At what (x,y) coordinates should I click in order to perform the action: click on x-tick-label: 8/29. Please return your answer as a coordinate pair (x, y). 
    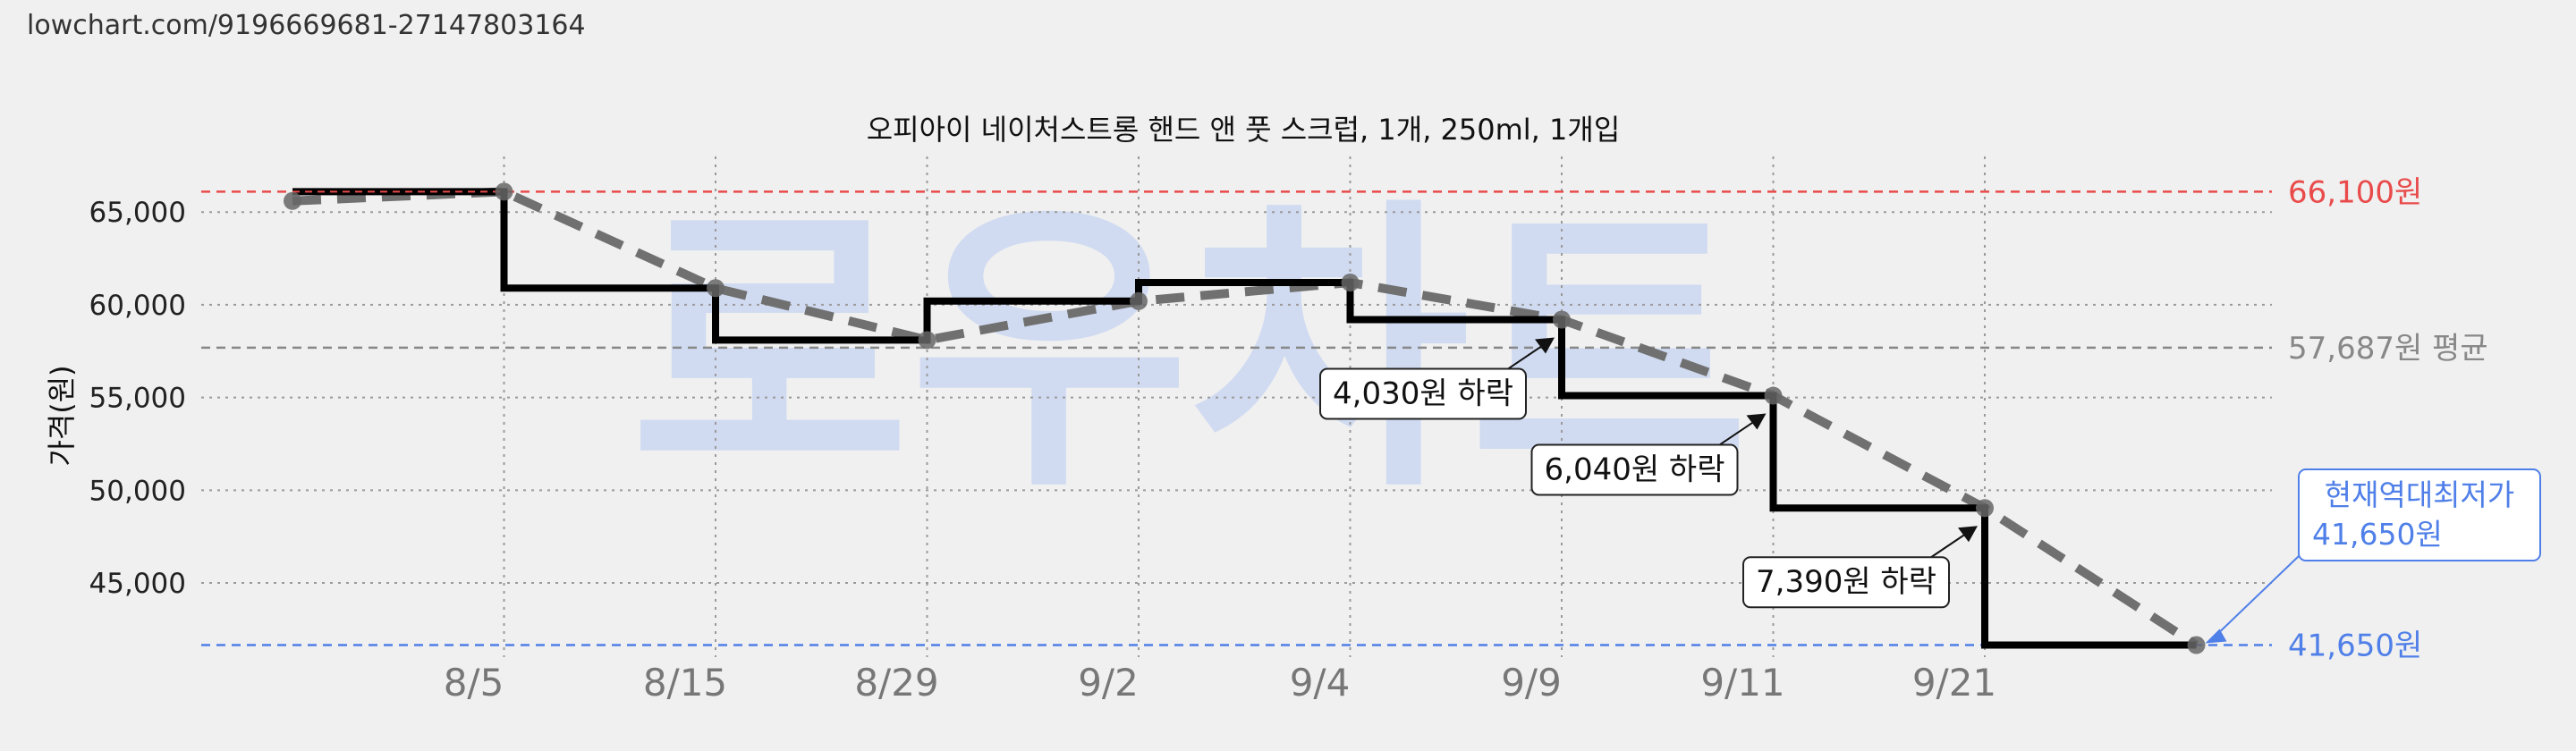
    Looking at the image, I should click on (896, 683).